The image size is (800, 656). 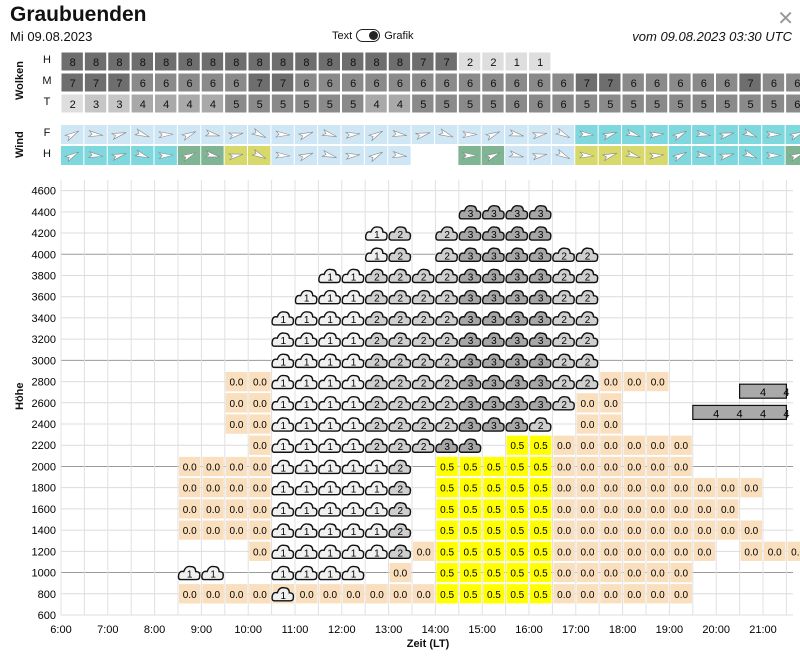 What do you see at coordinates (143, 63) in the screenshot?
I see `cloud-cell-value: 8` at bounding box center [143, 63].